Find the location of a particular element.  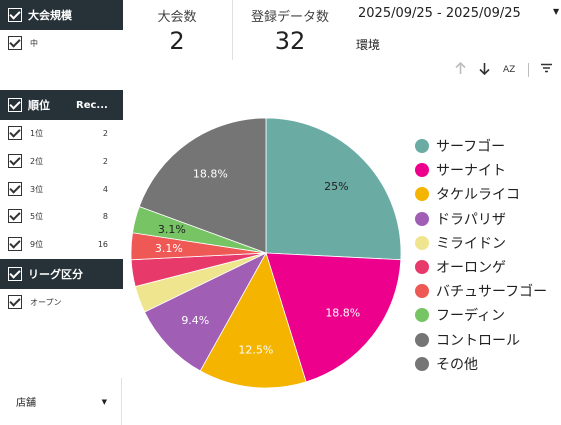

legend-item: タケルライコ is located at coordinates (481, 194).